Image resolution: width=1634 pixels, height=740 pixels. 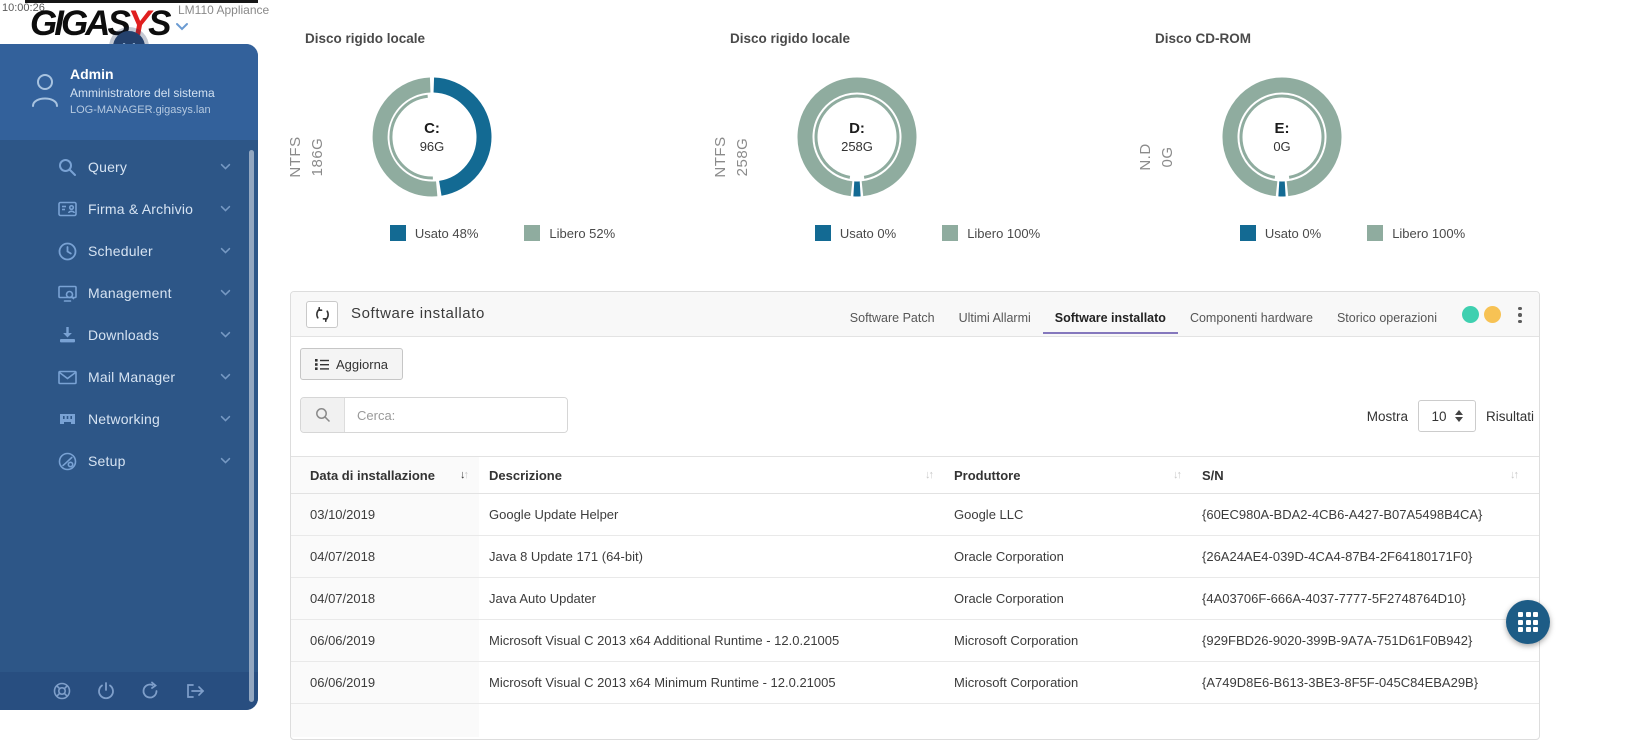 I want to click on sidebar-item-label: Scheduler, so click(x=120, y=251).